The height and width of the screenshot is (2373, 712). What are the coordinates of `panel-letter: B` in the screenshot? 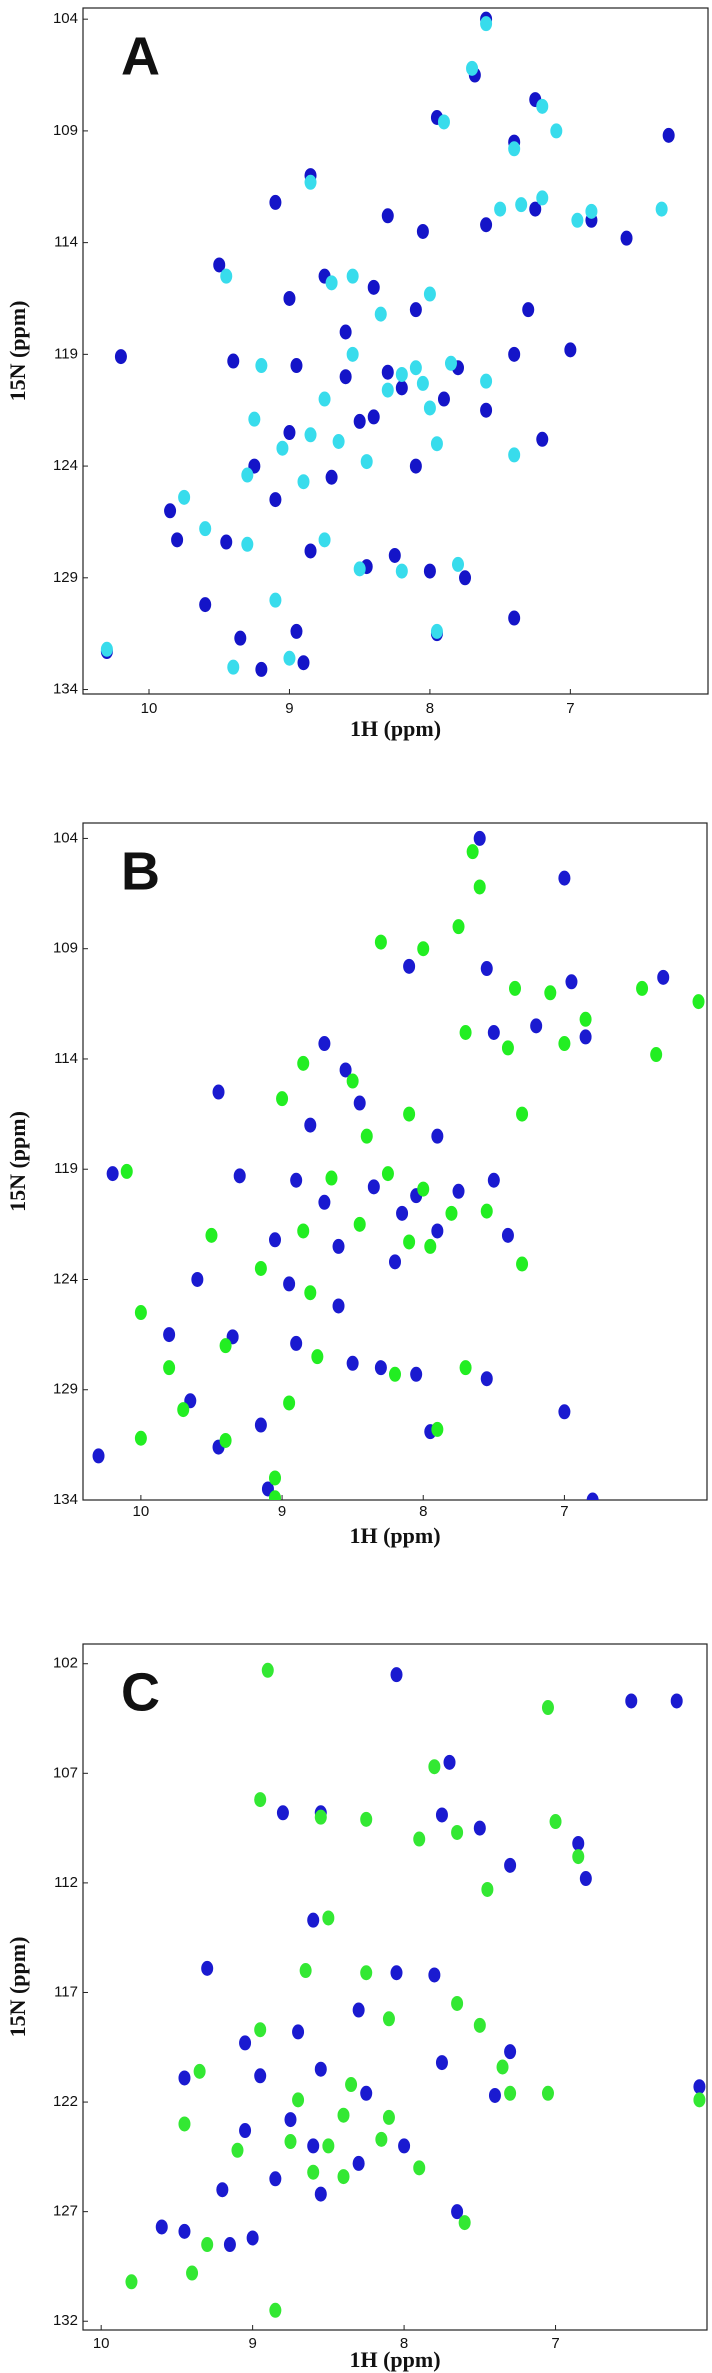 It's located at (140, 871).